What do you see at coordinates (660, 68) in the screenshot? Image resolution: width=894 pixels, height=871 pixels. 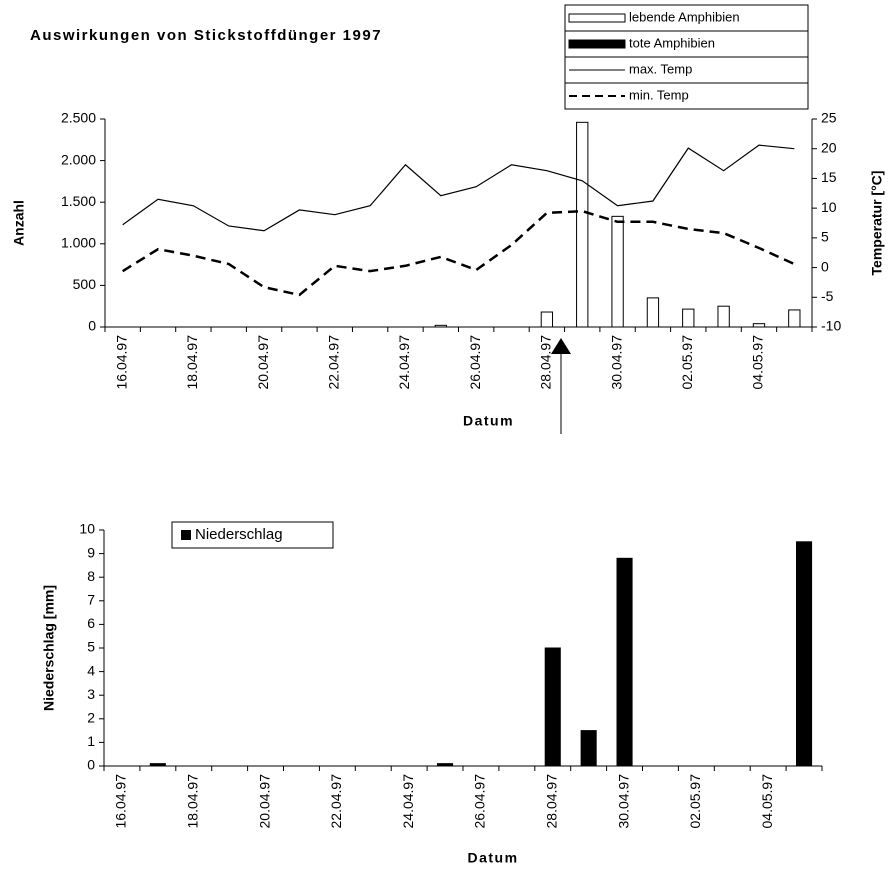 I see `legend-label: max. Temp` at bounding box center [660, 68].